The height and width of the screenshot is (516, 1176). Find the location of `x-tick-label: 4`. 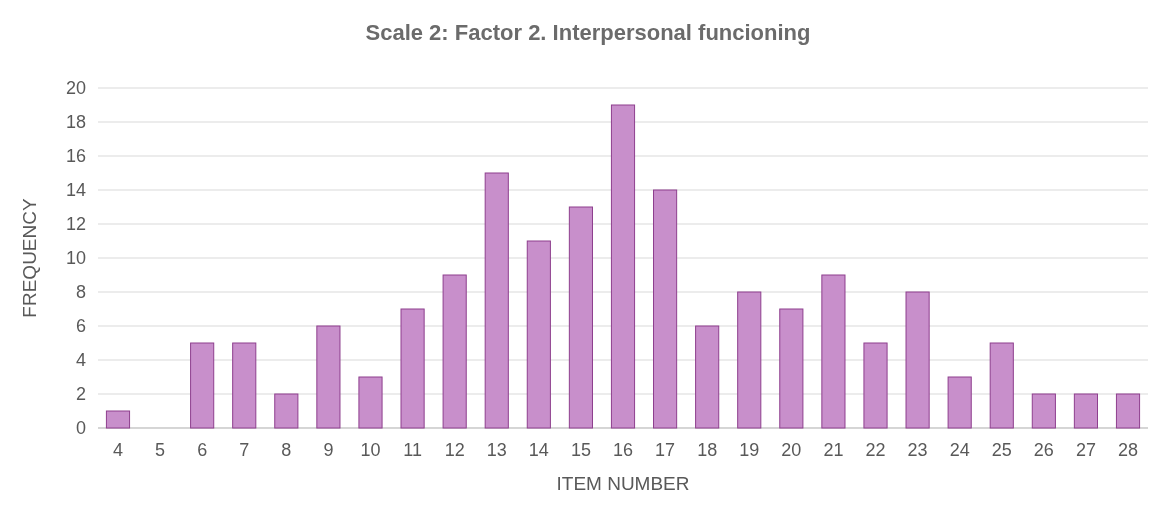

x-tick-label: 4 is located at coordinates (117, 450).